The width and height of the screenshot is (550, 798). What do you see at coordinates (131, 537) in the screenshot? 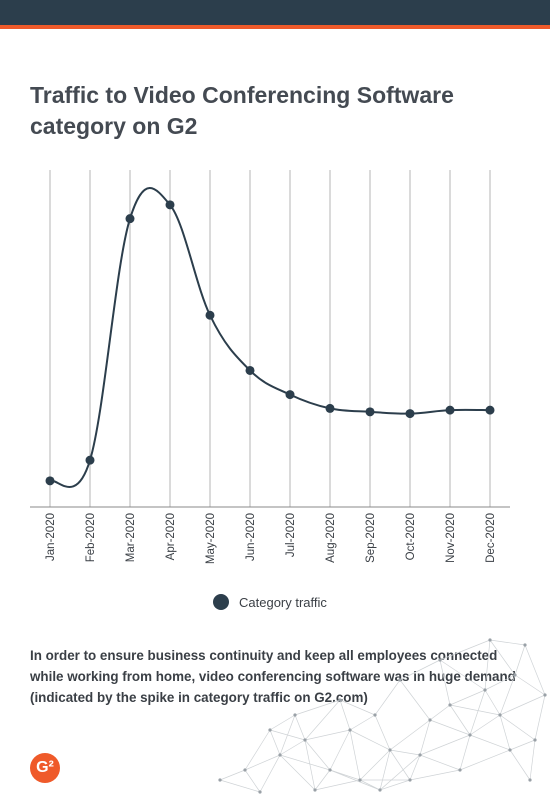
I see `x-tick-label: Mar-2020` at bounding box center [131, 537].